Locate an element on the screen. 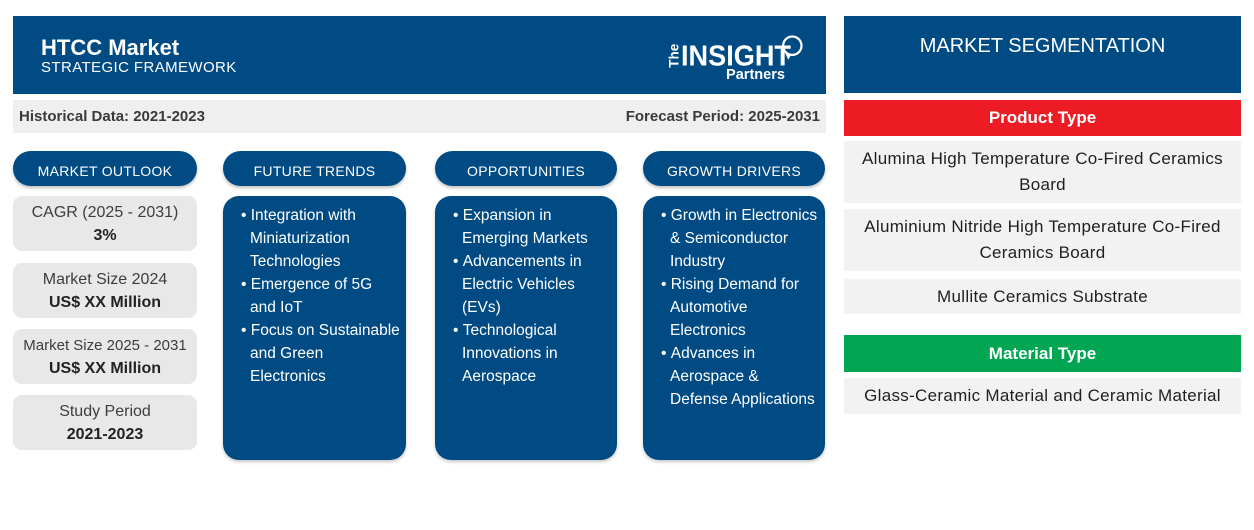 The height and width of the screenshot is (530, 1254). svg-text: The is located at coordinates (674, 55).